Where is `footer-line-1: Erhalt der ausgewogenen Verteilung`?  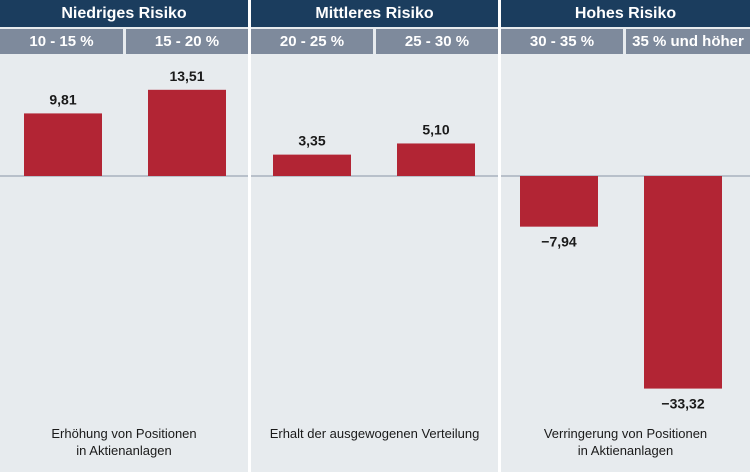
footer-line-1: Erhalt der ausgewogenen Verteilung is located at coordinates (374, 433).